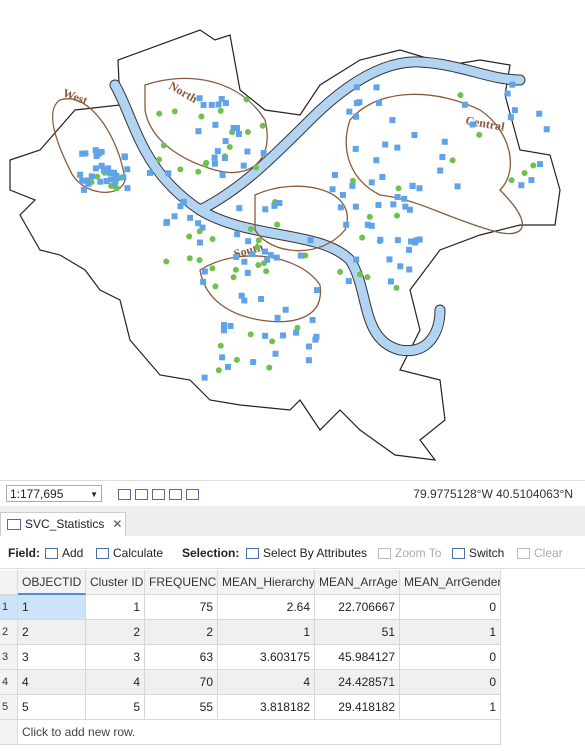 The height and width of the screenshot is (754, 585). I want to click on column-header: Cluster ID, so click(115, 582).